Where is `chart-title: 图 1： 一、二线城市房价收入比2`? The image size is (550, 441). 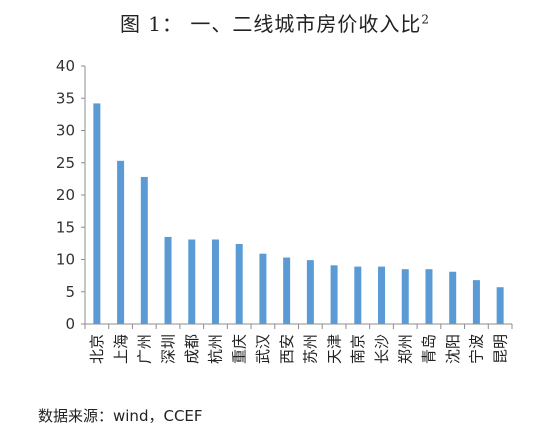 chart-title: 图 1： 一、二线城市房价收入比2 is located at coordinates (275, 22).